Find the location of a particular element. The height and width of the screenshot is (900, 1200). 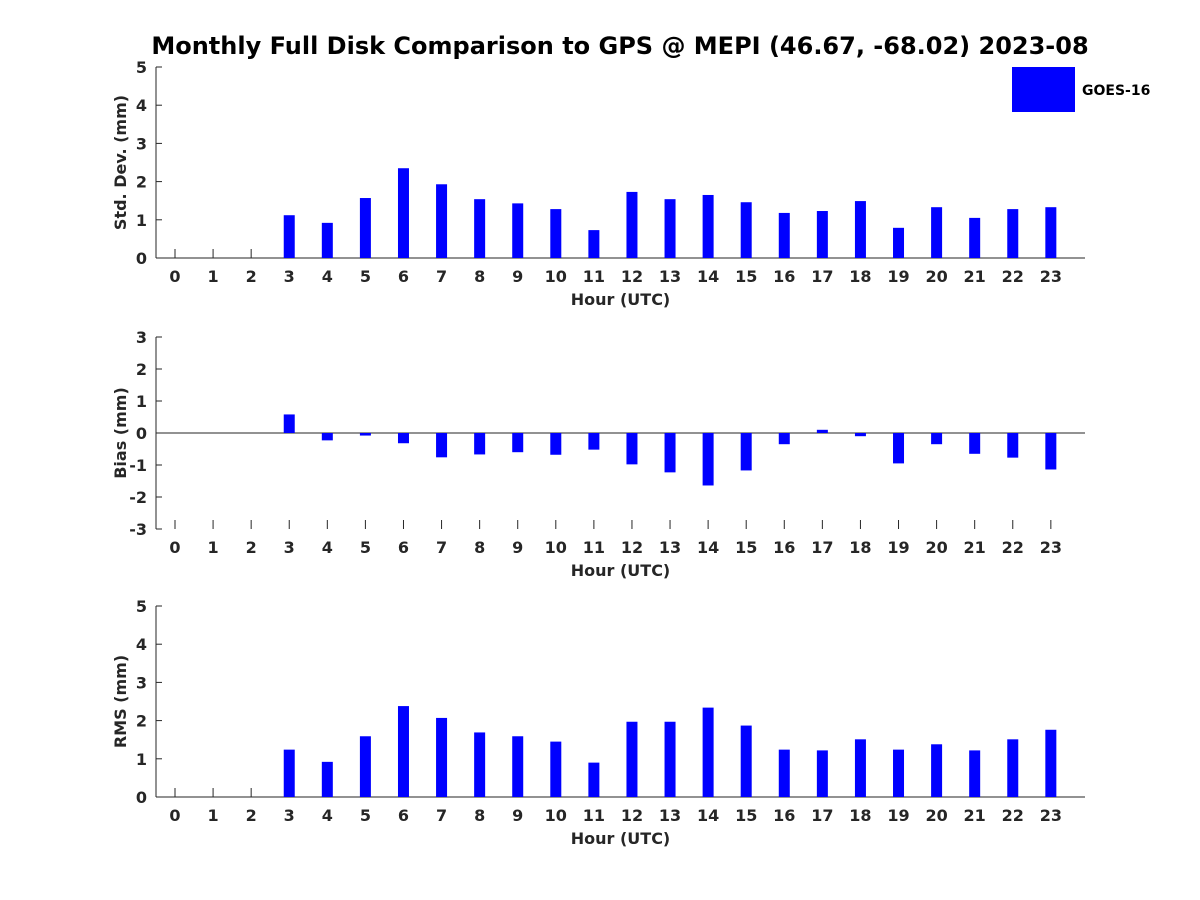

y-tick-label: 2 is located at coordinates (141, 369).